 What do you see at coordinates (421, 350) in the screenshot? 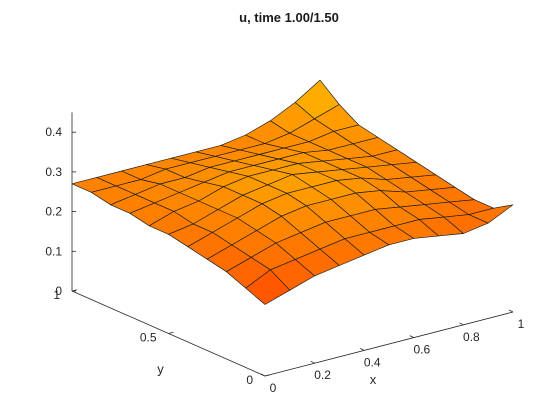
I see `x-tick-label: 0.6` at bounding box center [421, 350].